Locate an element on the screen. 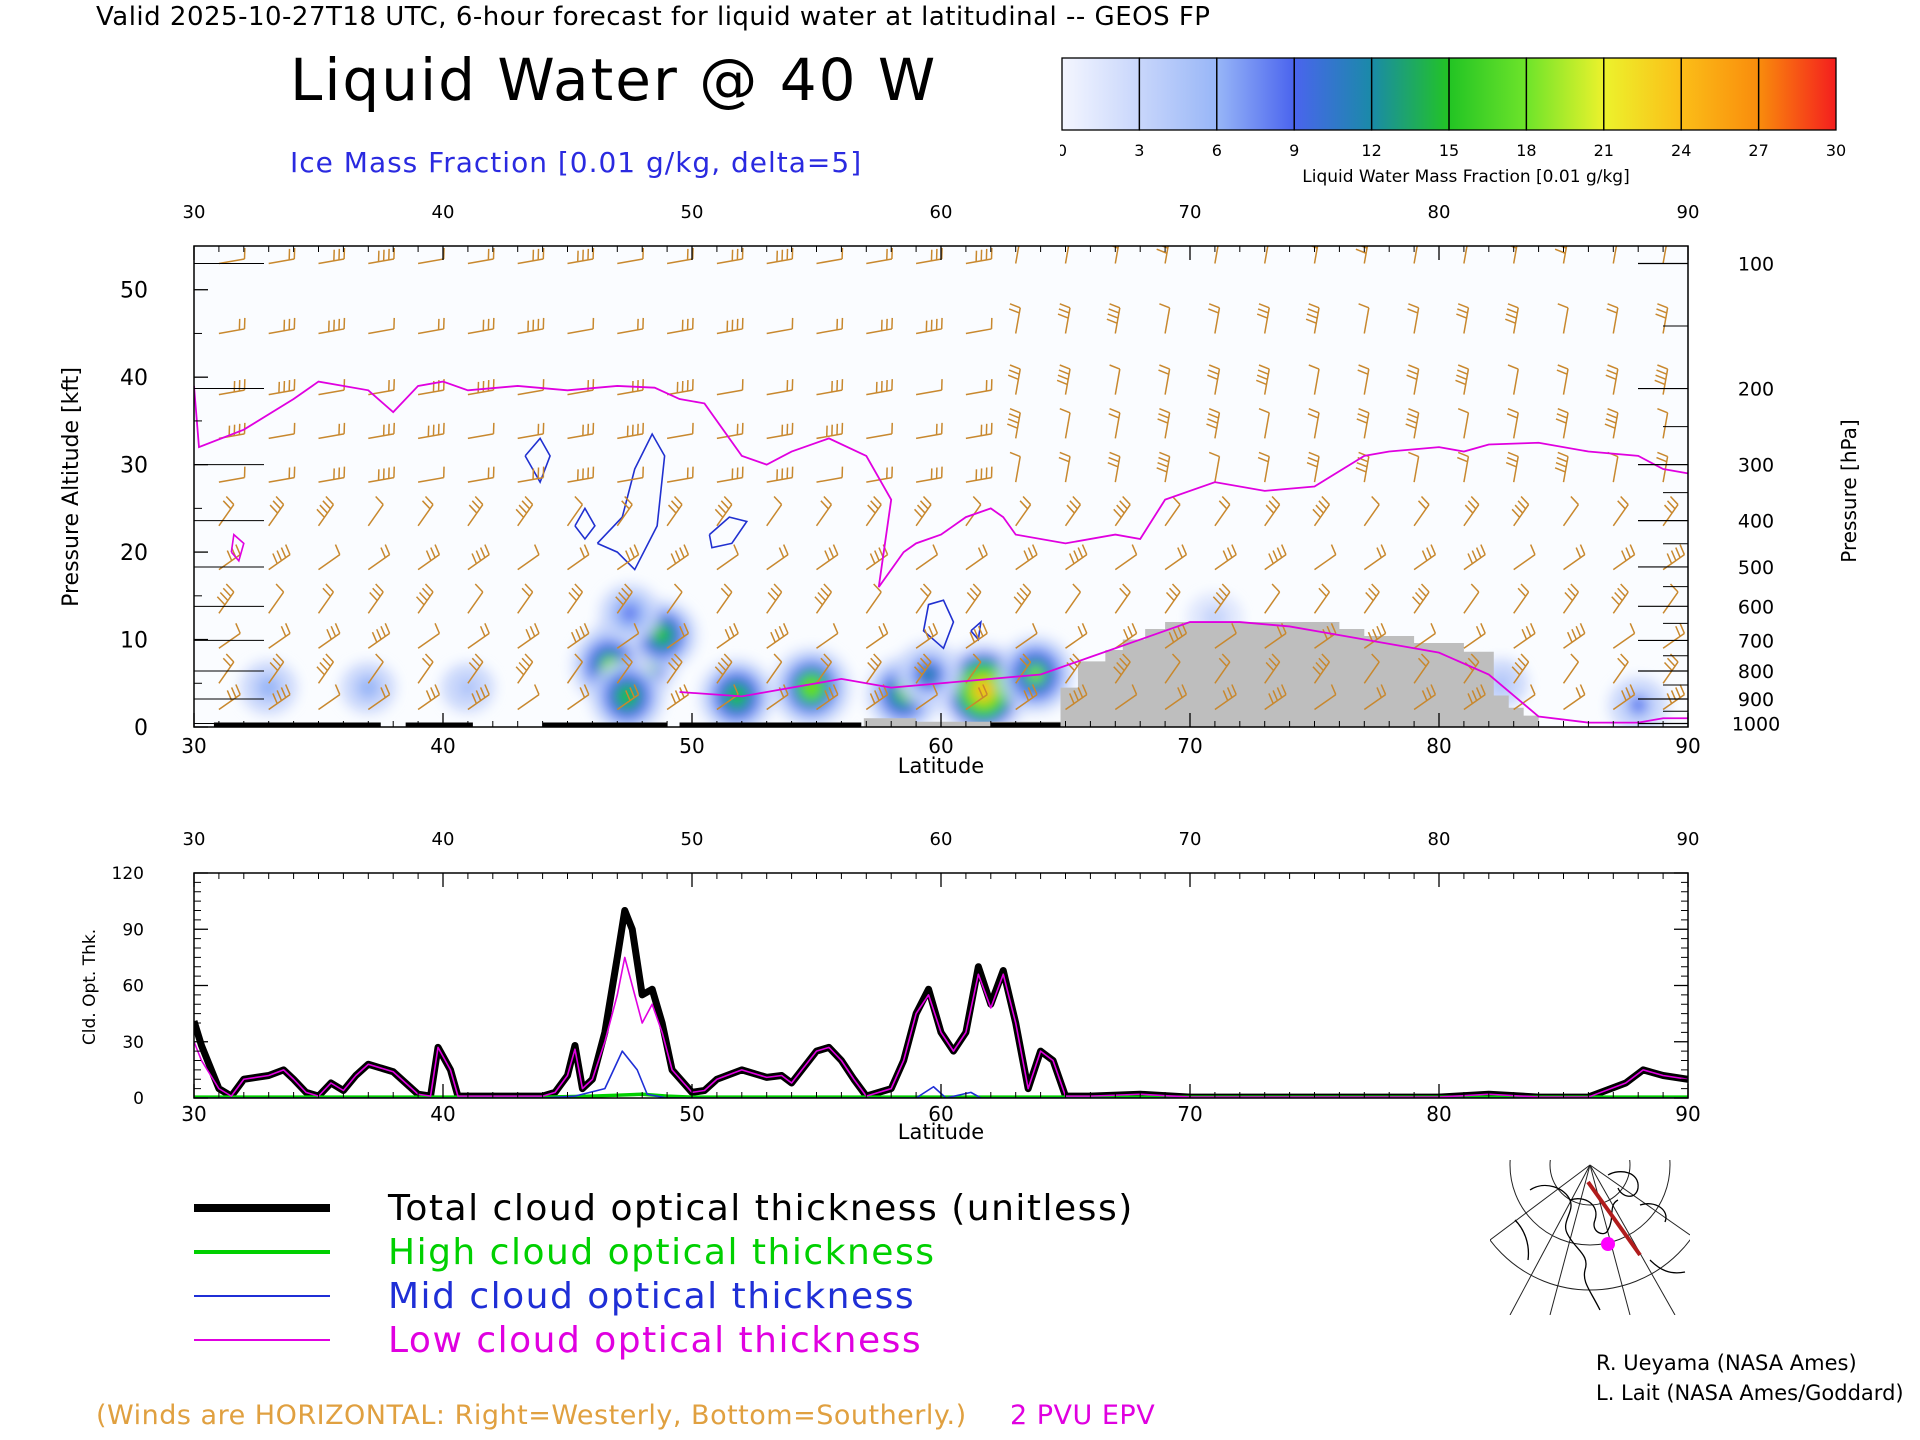 This screenshot has height=1440, width=1920. cot-plot-frame is located at coordinates (941, 985).